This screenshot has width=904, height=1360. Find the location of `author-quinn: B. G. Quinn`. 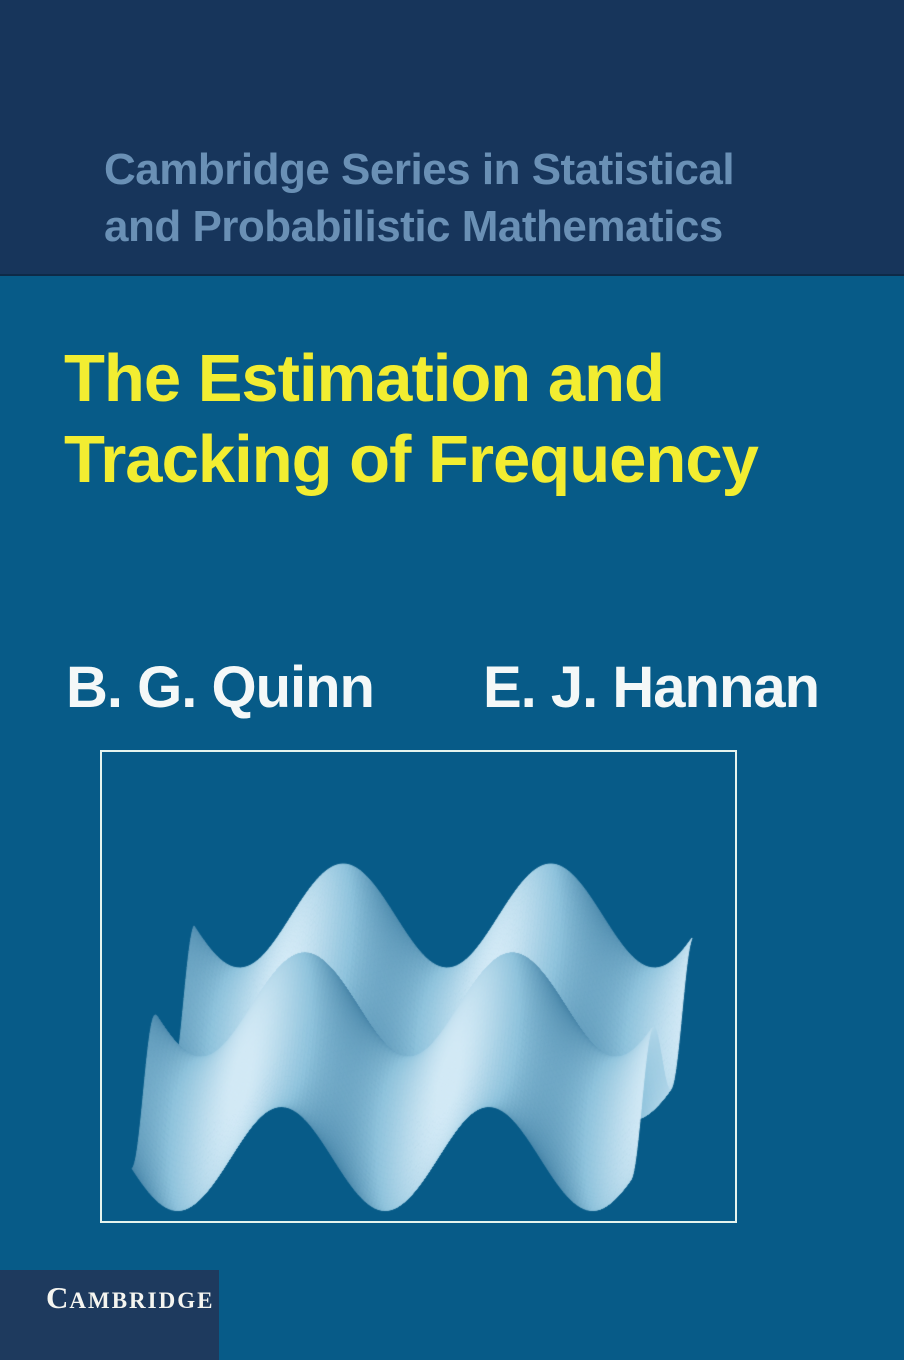

author-quinn: B. G. Quinn is located at coordinates (220, 687).